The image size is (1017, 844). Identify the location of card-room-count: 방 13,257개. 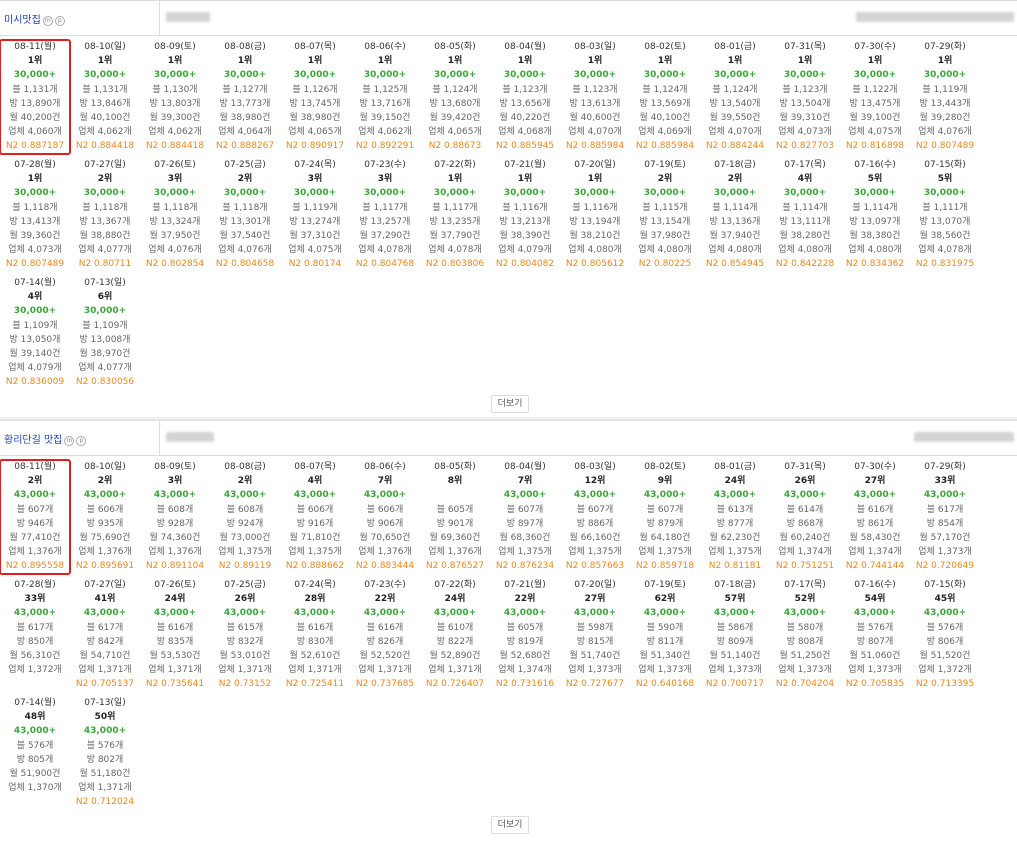
(385, 221).